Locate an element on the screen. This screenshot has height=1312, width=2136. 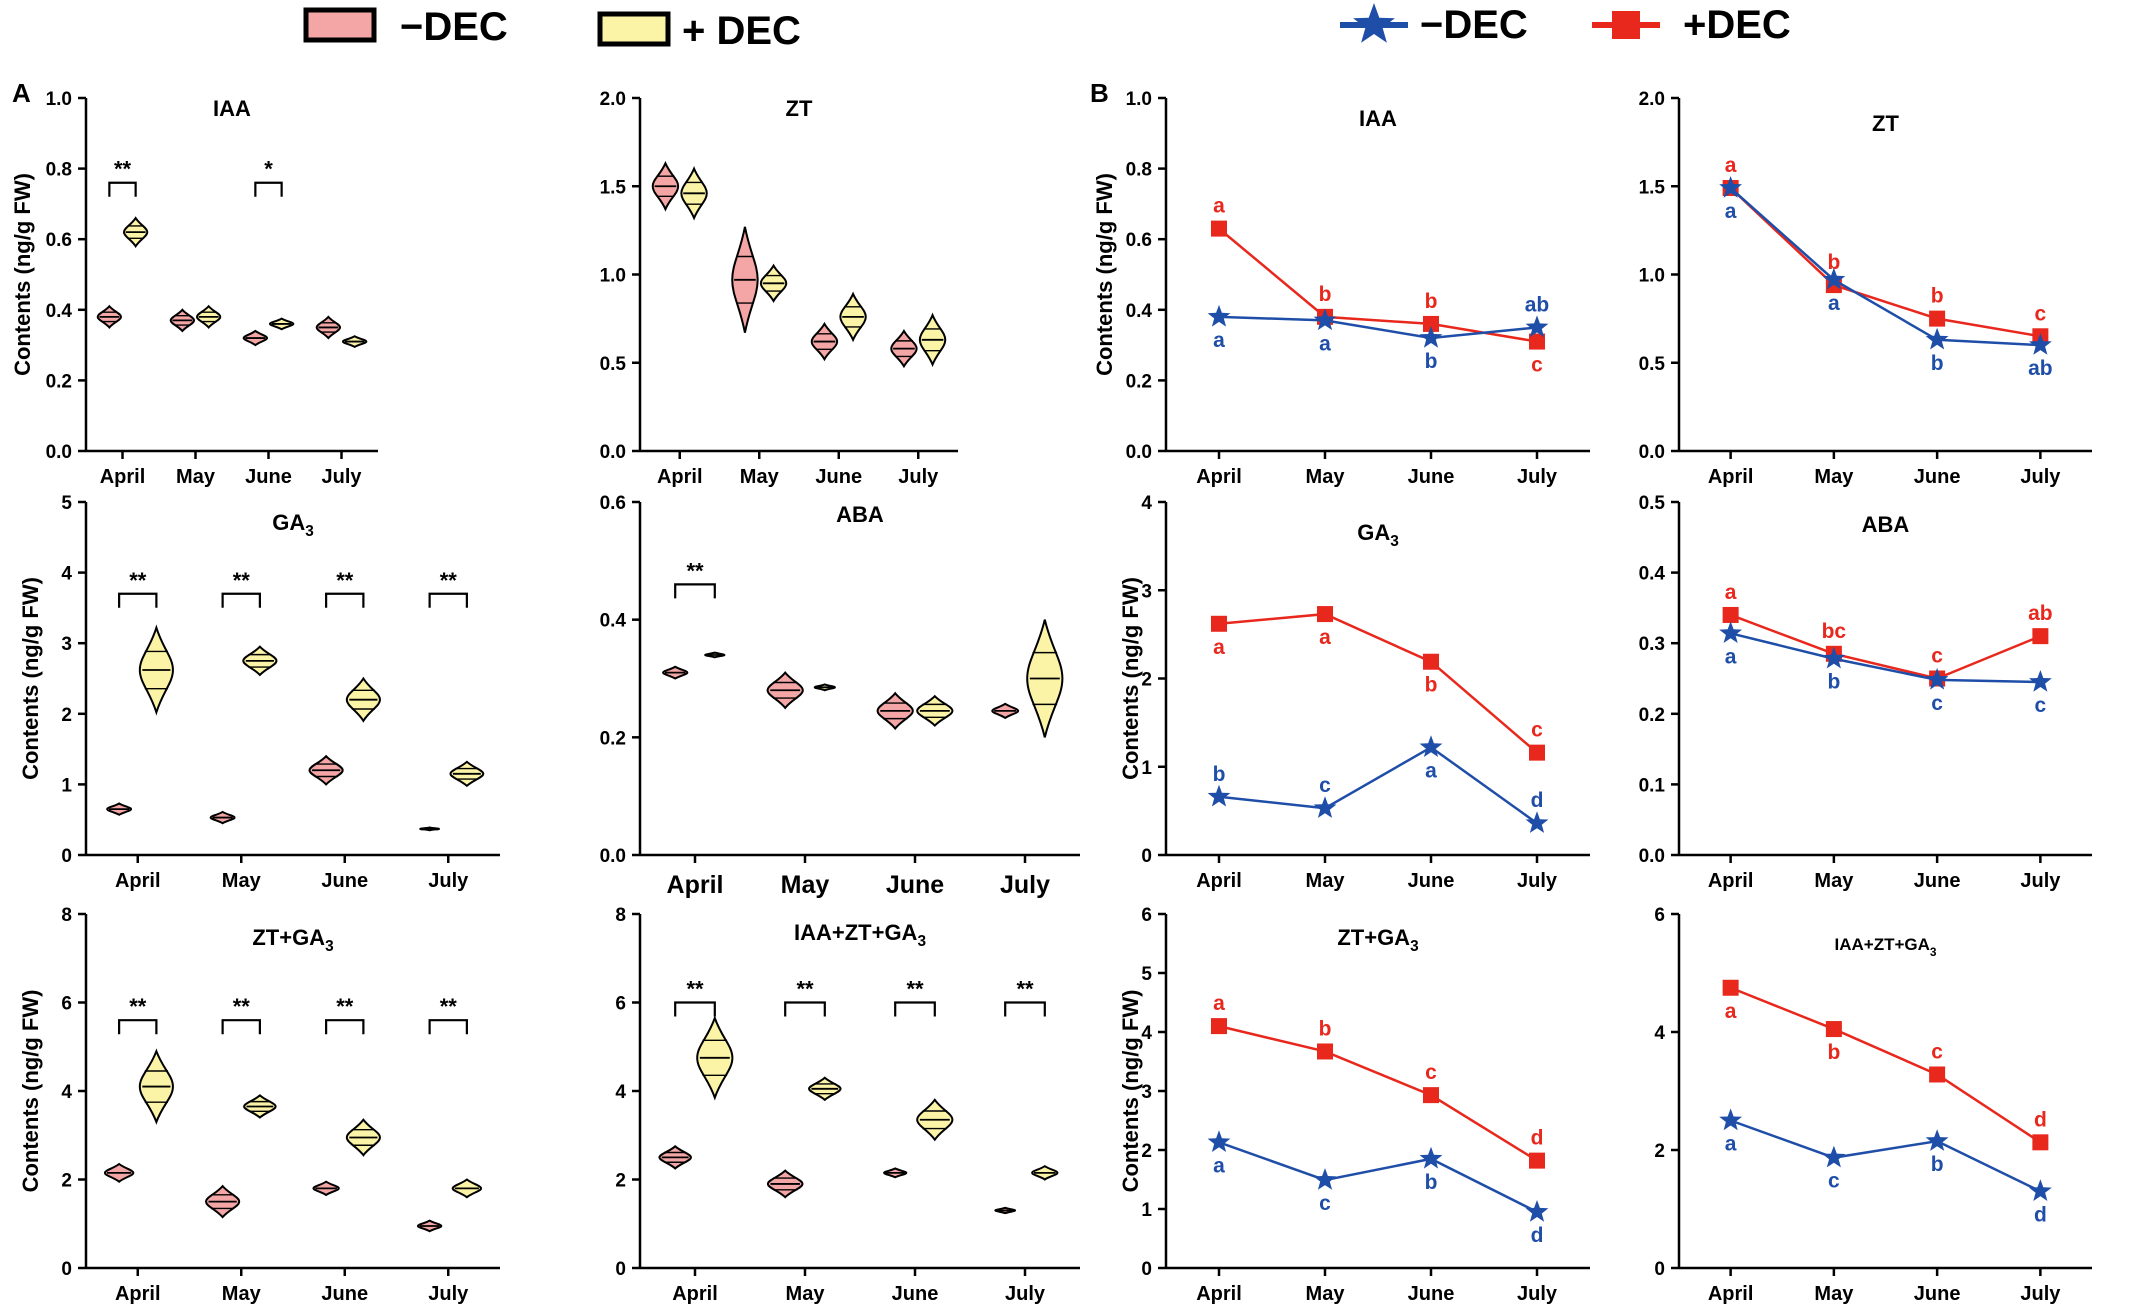
chart-title: ABA is located at coordinates (1886, 524).